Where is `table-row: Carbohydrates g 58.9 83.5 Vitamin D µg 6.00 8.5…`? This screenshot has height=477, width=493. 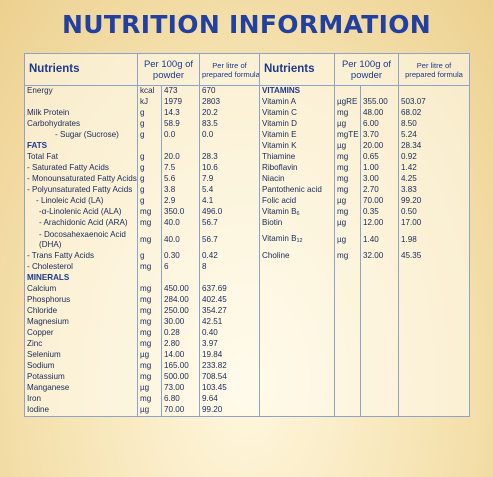 table-row: Carbohydrates g 58.9 83.5 Vitamin D µg 6.00 8.5… is located at coordinates (247, 124).